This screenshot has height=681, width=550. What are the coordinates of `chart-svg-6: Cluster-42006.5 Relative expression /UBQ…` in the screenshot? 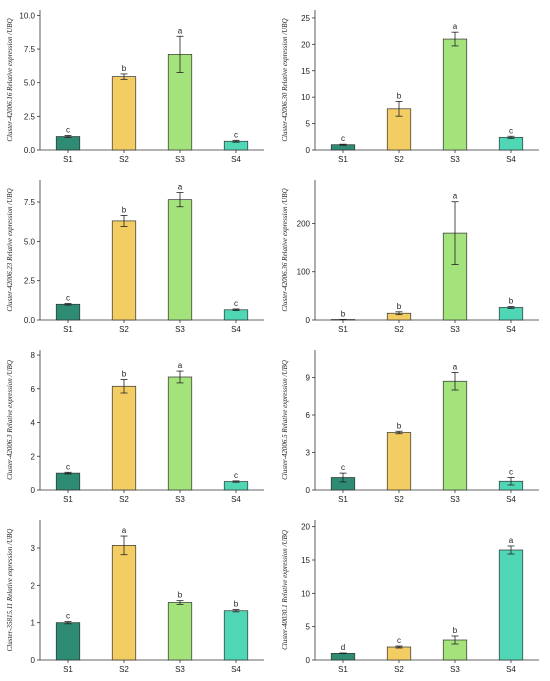 It's located at (410, 427).